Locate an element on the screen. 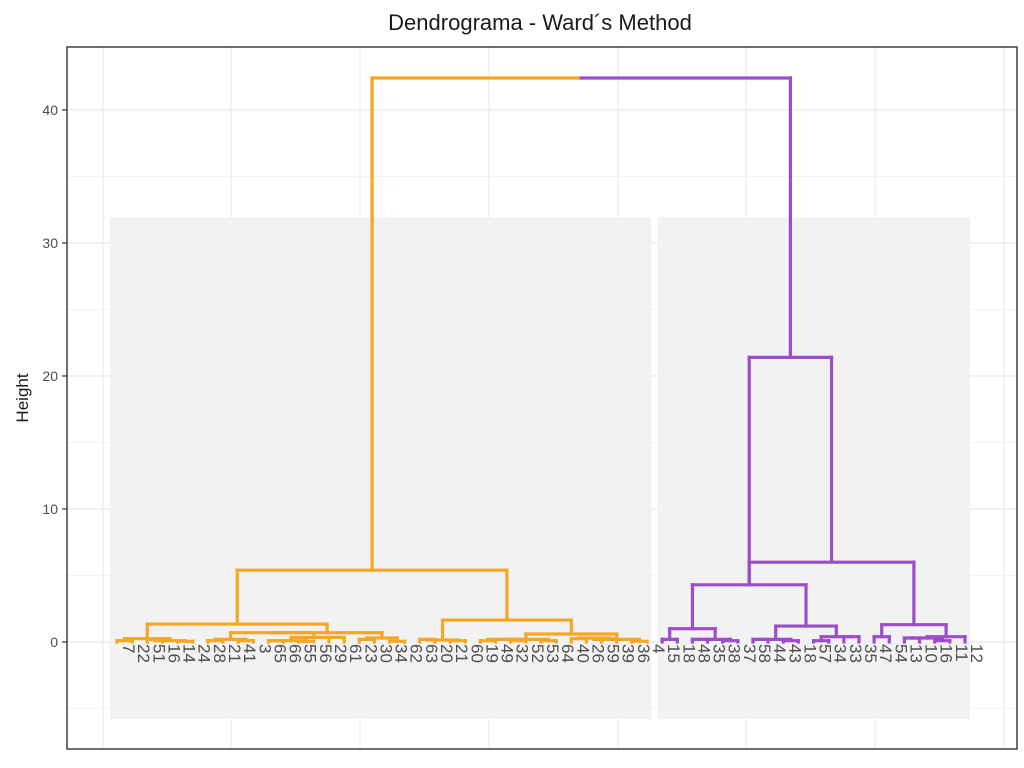 The width and height of the screenshot is (1024, 768). leaf-label: 22 is located at coordinates (143, 653).